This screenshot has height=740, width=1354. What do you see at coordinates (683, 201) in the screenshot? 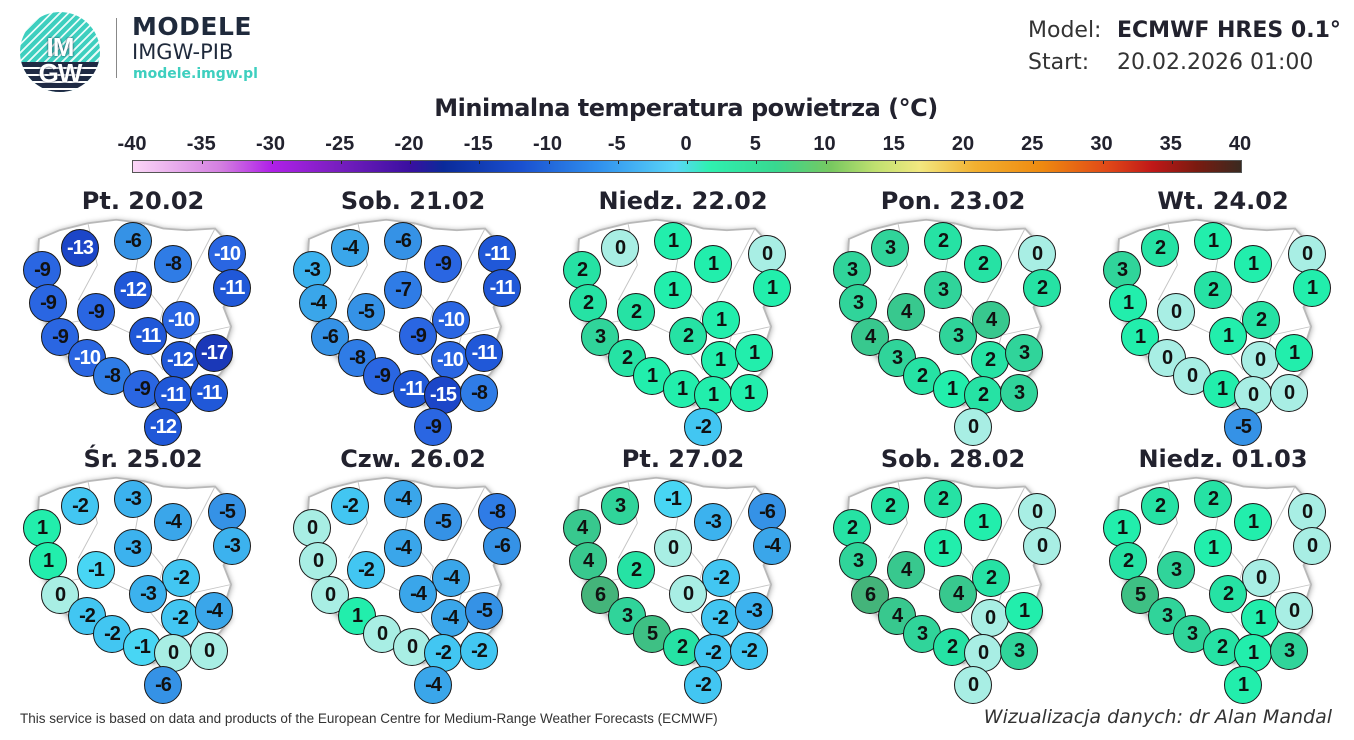
I see `map-day-title: Niedz. 22.02` at bounding box center [683, 201].